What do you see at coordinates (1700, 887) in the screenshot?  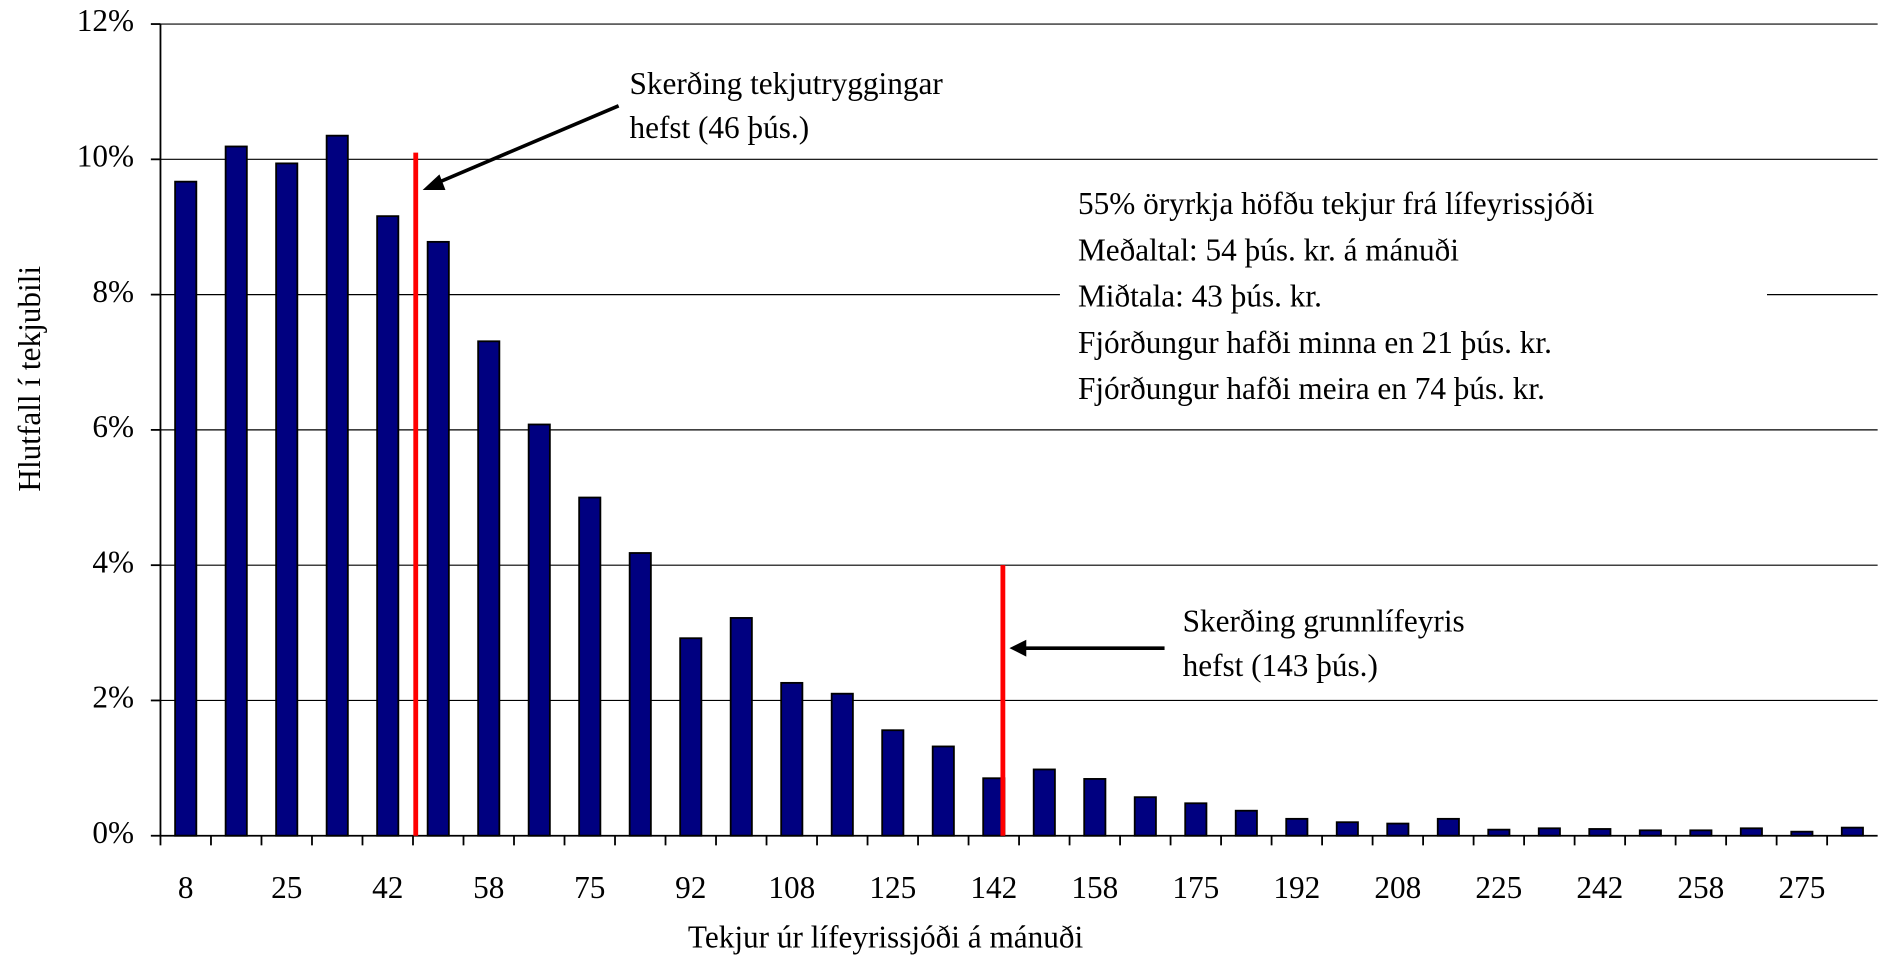 I see `x-tick-label: 258` at bounding box center [1700, 887].